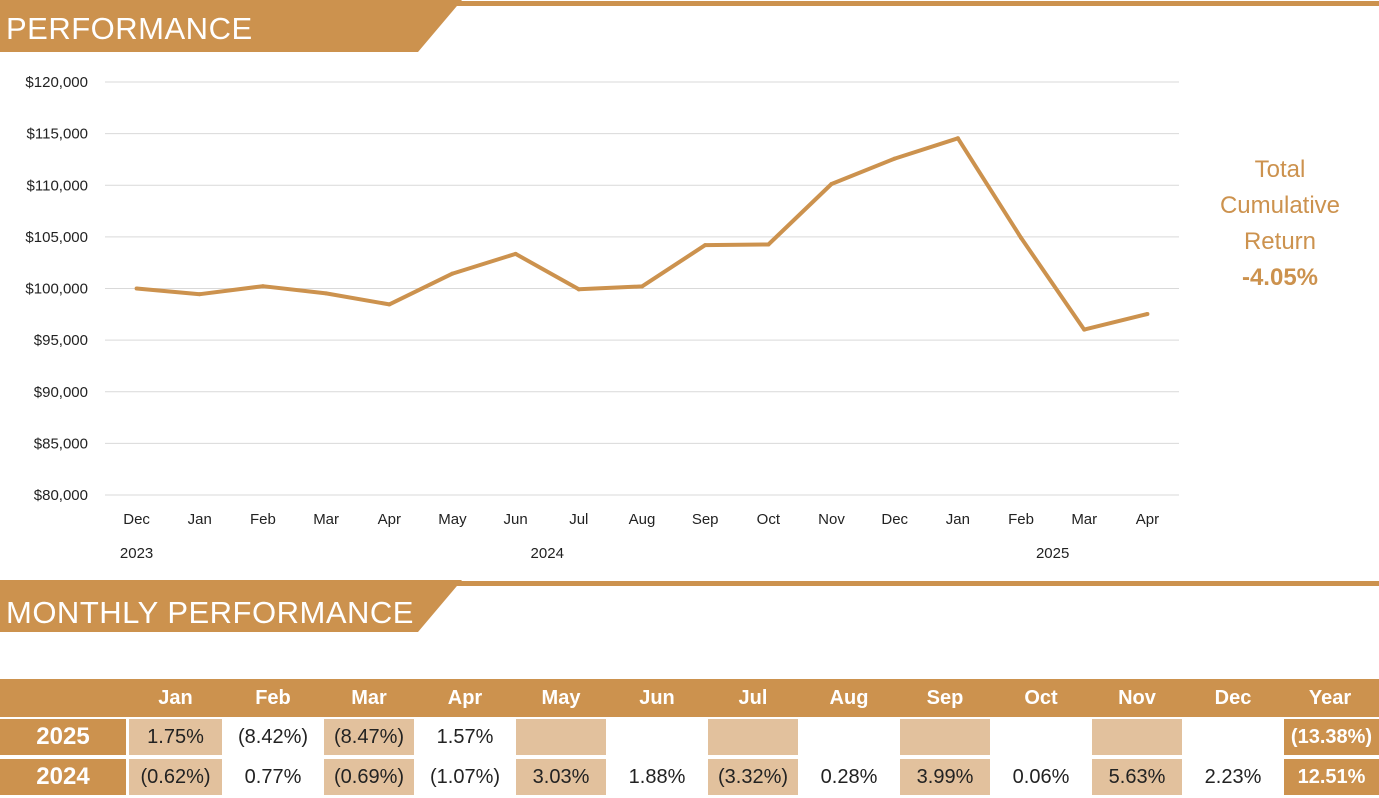 This screenshot has height=798, width=1379. Describe the element at coordinates (1052, 553) in the screenshot. I see `year-label: 2025` at that location.